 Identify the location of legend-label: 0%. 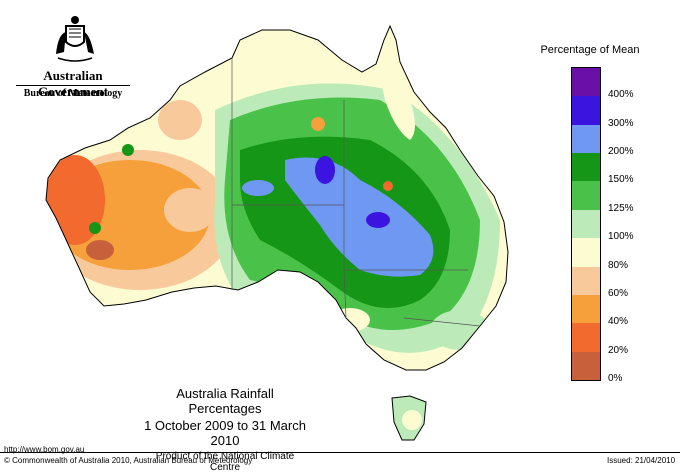
(615, 378).